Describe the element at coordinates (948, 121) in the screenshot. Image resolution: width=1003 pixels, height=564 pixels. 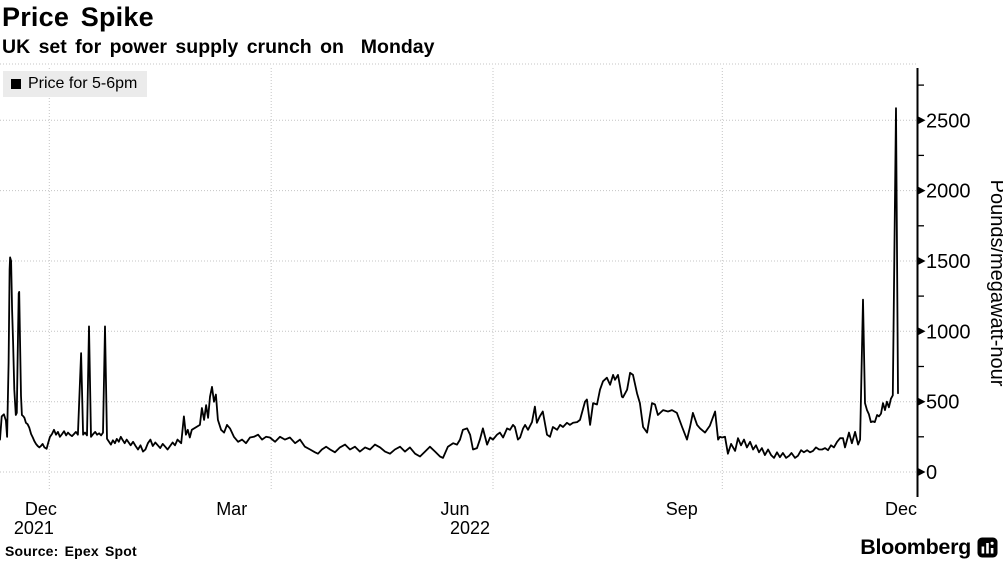
I see `y-tick-label-2500: 2500` at that location.